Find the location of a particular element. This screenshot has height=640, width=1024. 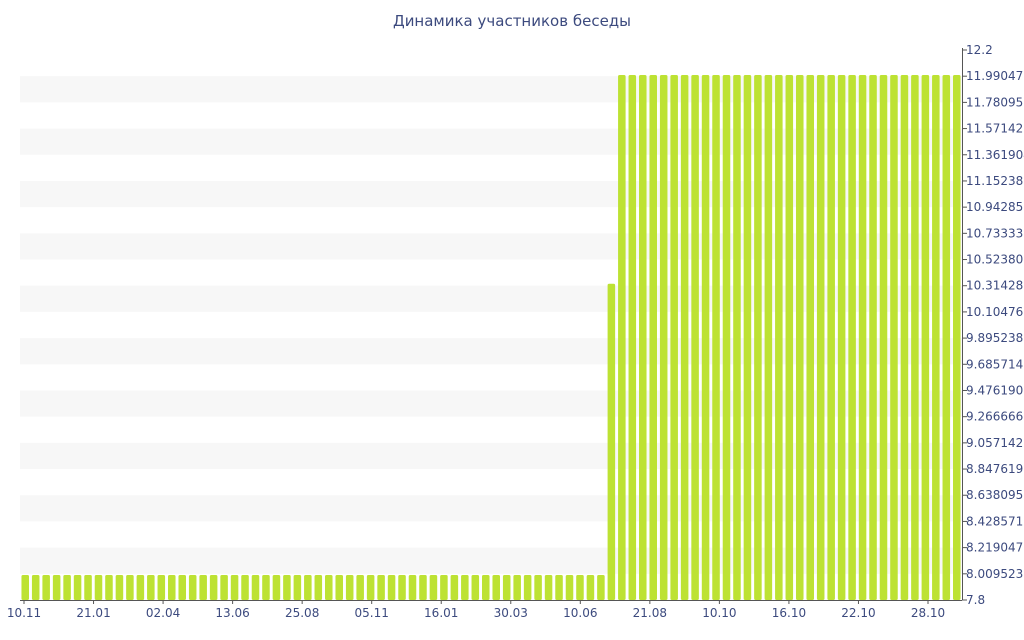

x-tick-label: 02.04 is located at coordinates (163, 613).